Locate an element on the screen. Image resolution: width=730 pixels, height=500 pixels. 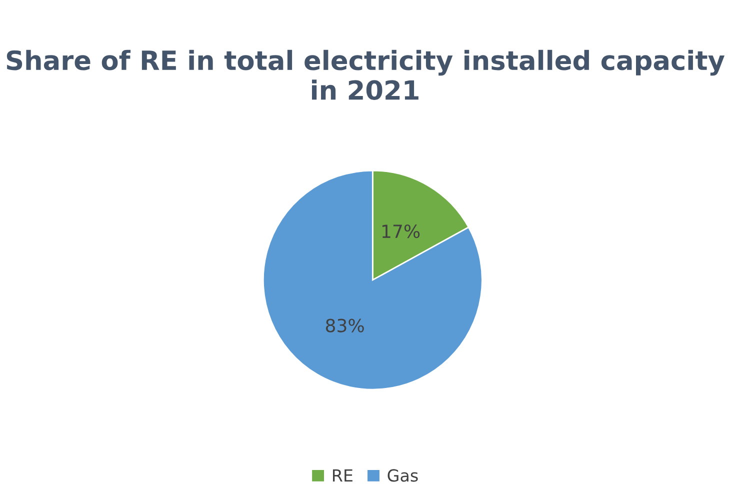
legend-label: Gas is located at coordinates (403, 475).